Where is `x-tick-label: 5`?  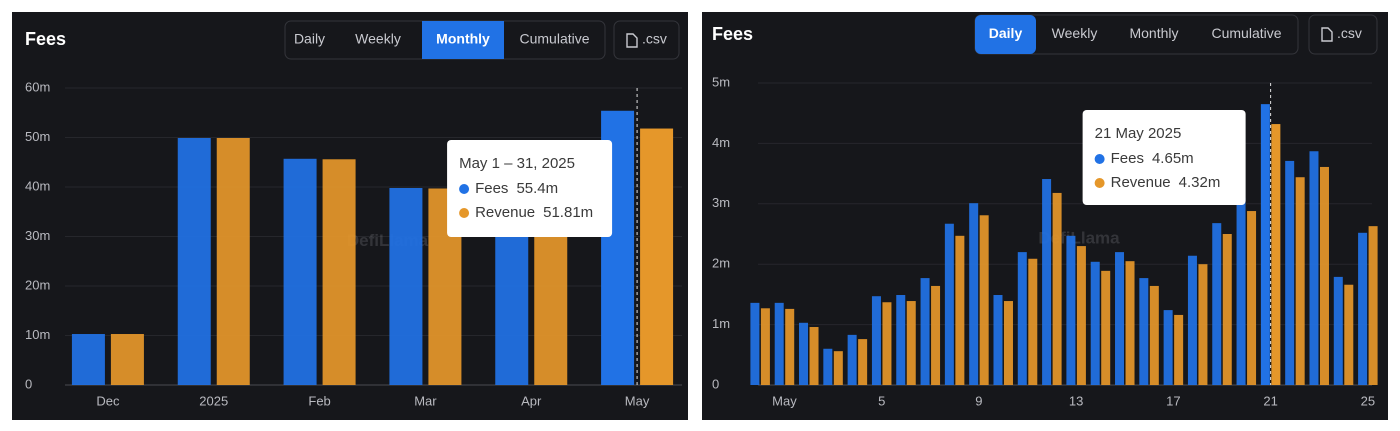
x-tick-label: 5 is located at coordinates (881, 400).